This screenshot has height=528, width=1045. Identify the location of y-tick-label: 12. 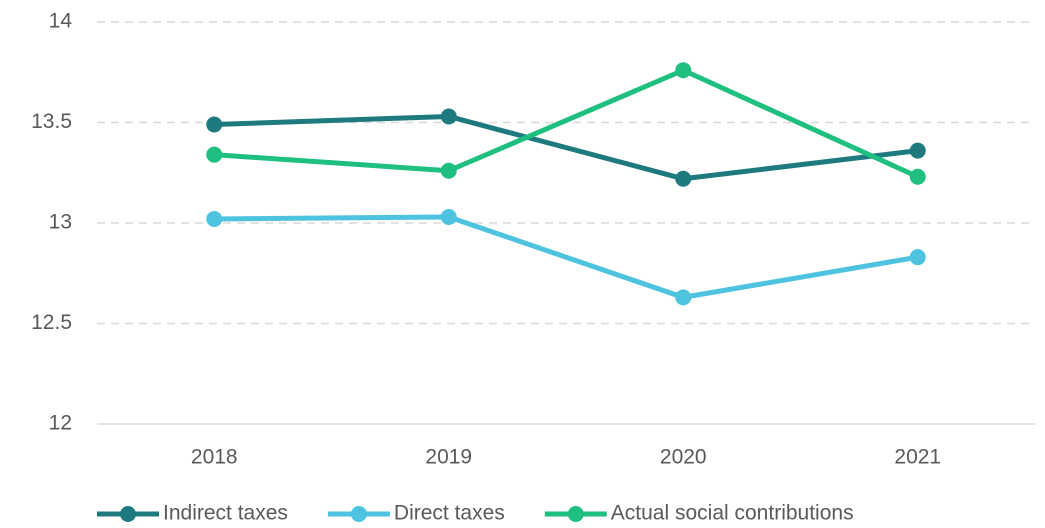
(60, 423).